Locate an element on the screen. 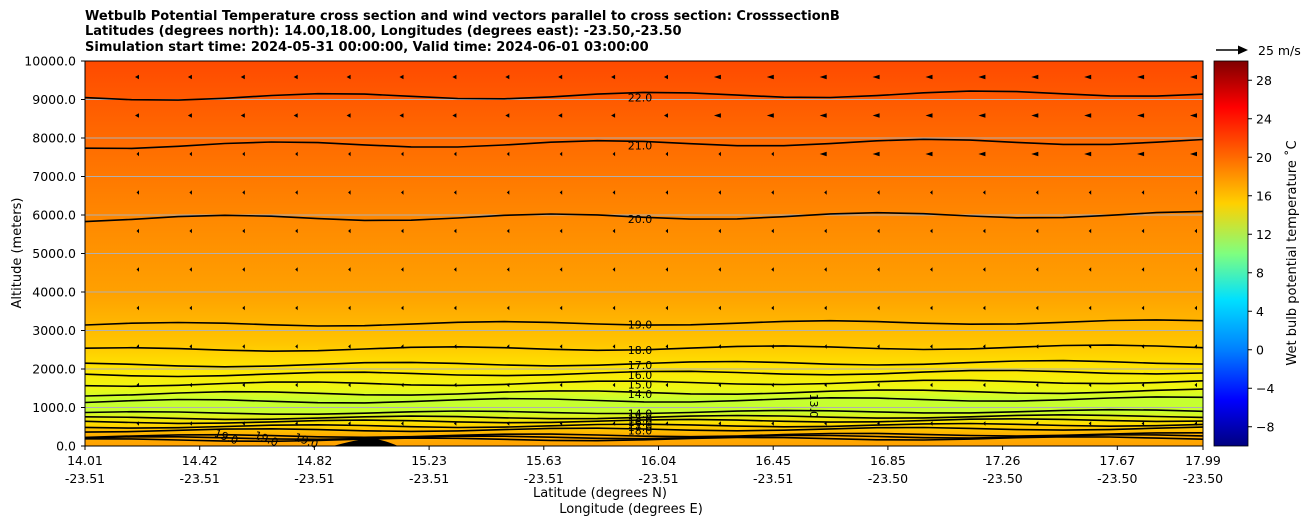 The image size is (1311, 526). vector-key-label: 25 m/s is located at coordinates (1279, 50).